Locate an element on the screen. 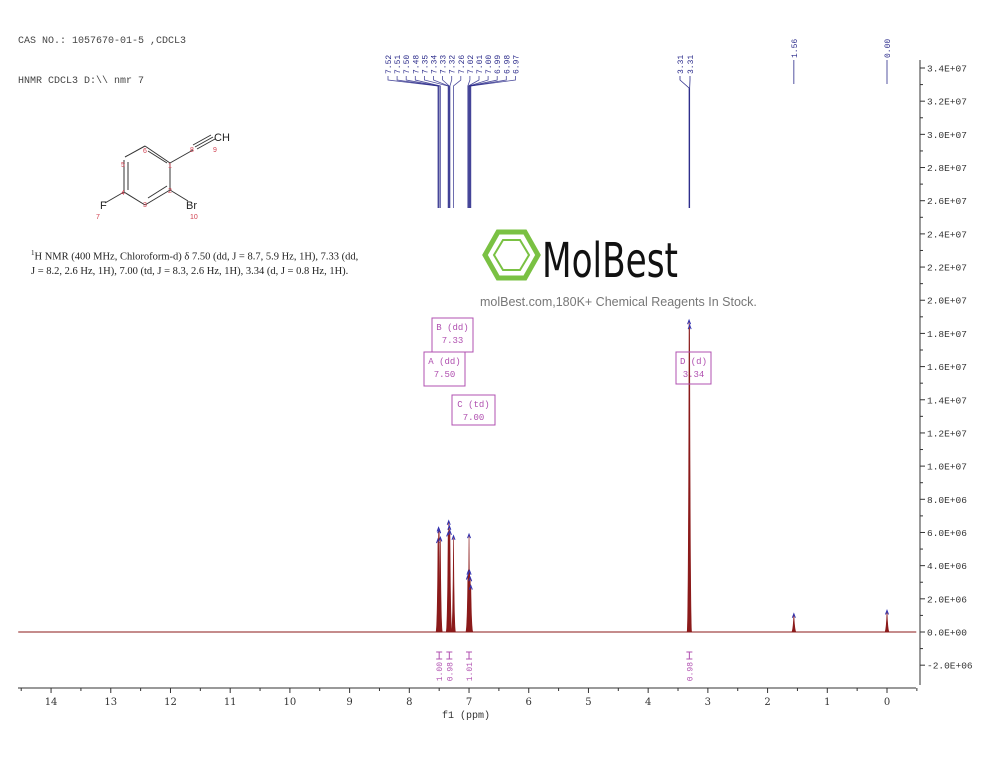 Image resolution: width=1000 pixels, height=773 pixels. atom-Br: Br is located at coordinates (191, 206).